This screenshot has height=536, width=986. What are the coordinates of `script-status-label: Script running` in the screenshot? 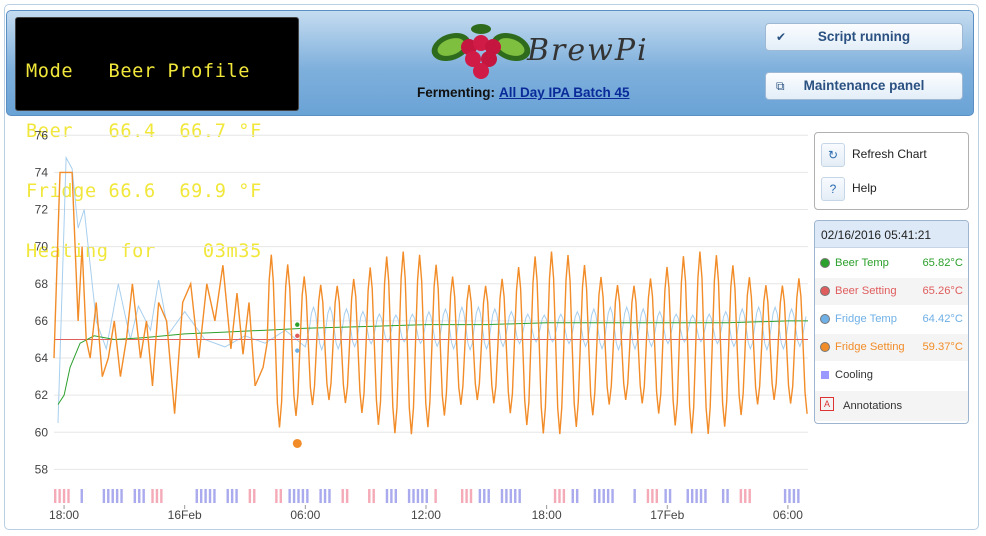 It's located at (864, 36).